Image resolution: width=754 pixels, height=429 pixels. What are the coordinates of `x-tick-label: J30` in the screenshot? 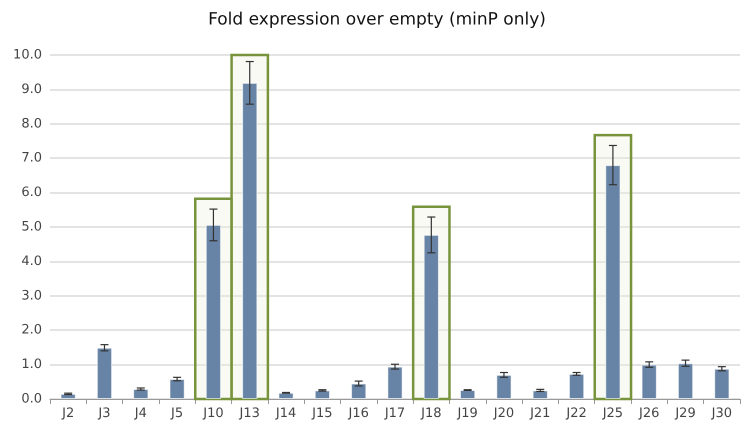 It's located at (721, 413).